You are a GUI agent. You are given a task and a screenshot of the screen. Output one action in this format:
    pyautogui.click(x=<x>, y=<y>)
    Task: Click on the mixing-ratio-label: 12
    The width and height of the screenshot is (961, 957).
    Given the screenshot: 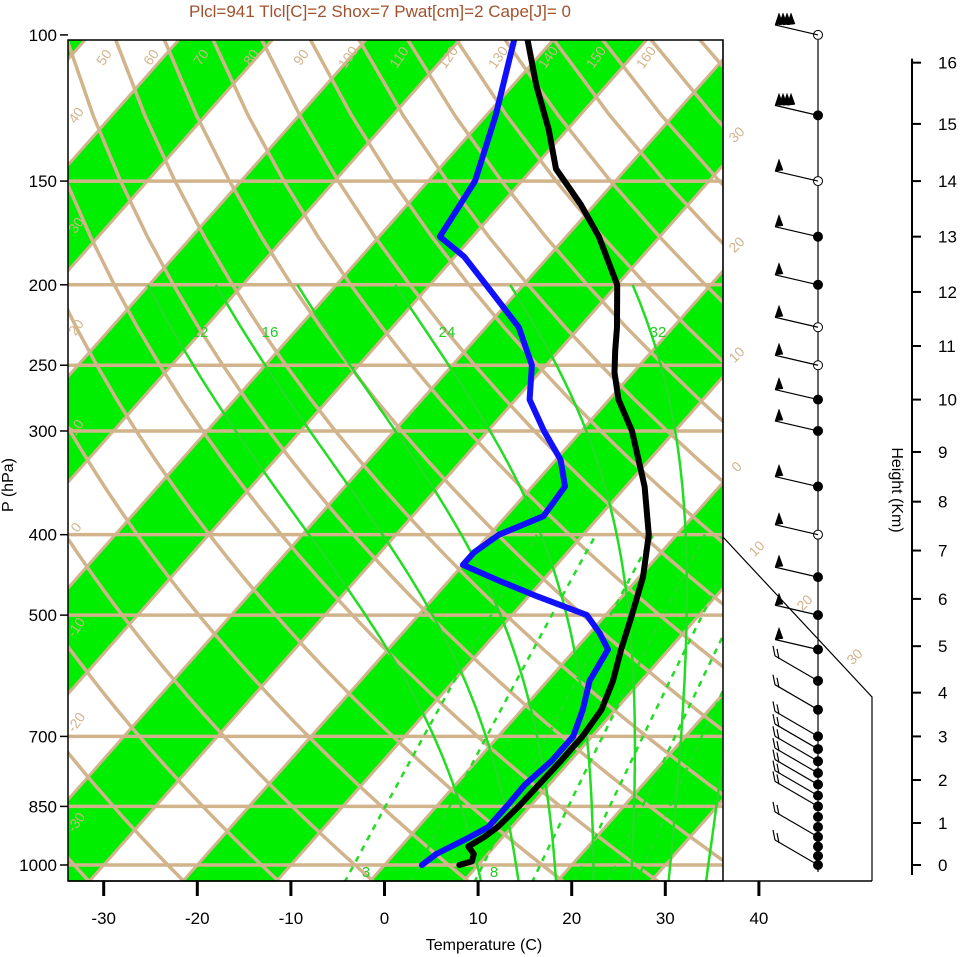 What is the action you would take?
    pyautogui.click(x=200, y=332)
    